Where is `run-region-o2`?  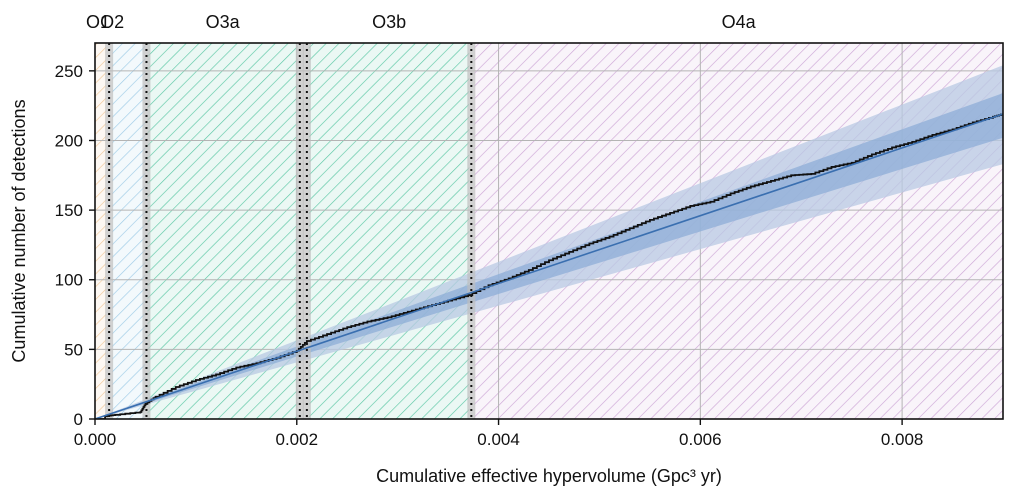 run-region-o2 is located at coordinates (129, 231).